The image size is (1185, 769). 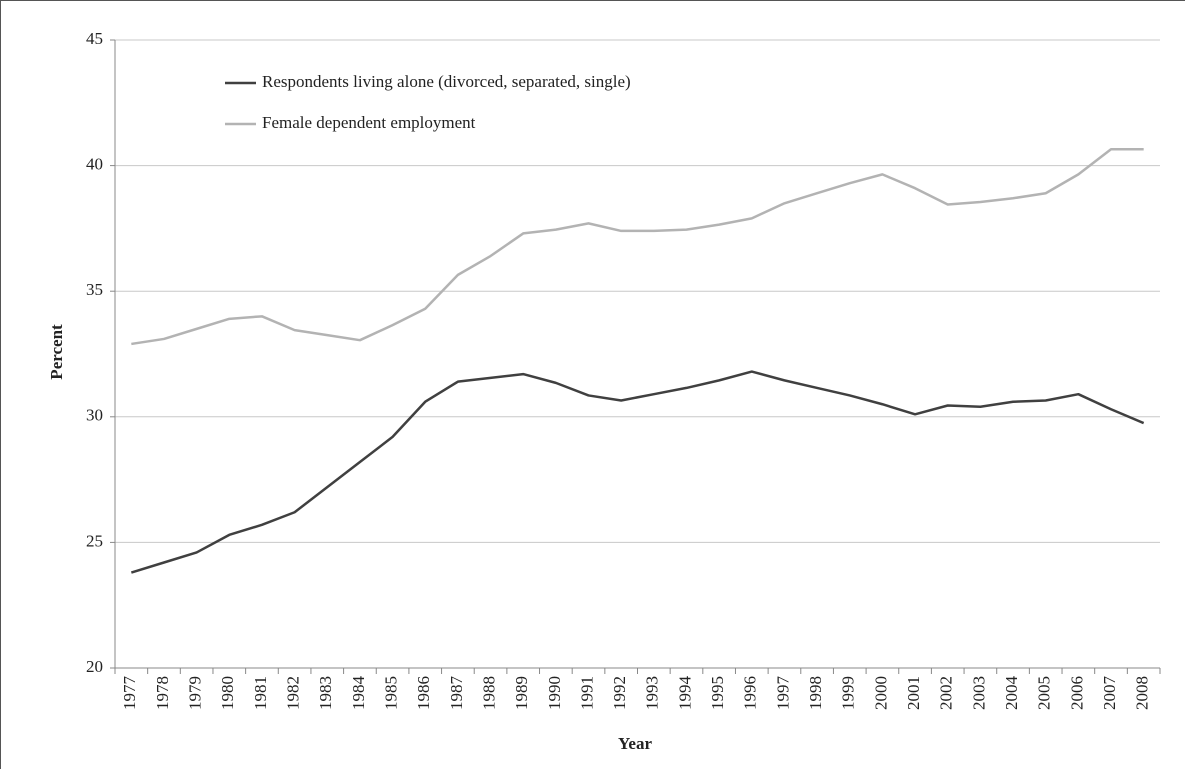 I want to click on x-tick-label: 1977, so click(x=129, y=693).